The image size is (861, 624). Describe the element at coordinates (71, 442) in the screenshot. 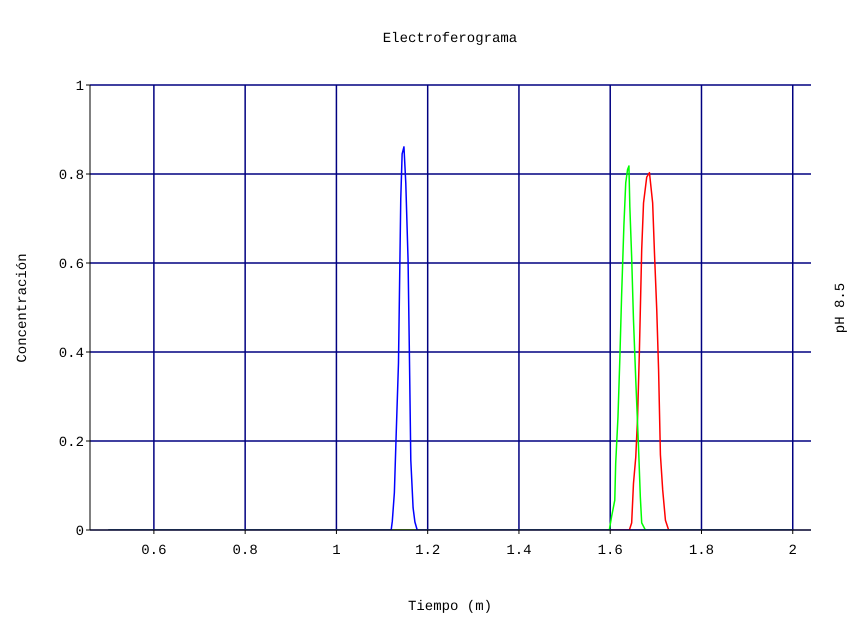

I see `y-tick-label: 0.2` at that location.